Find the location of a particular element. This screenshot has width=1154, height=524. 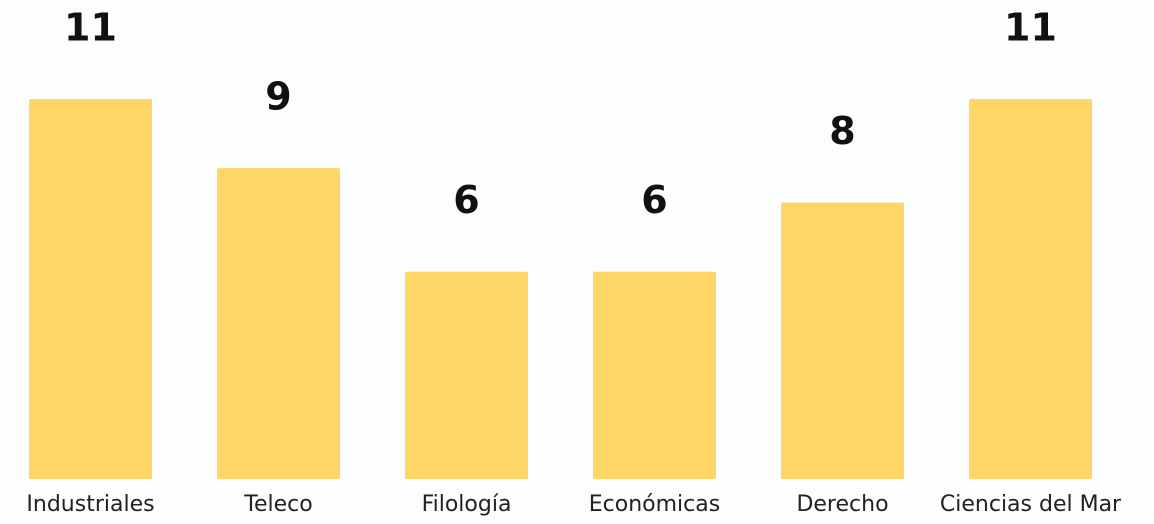

x-tick-label: Teleco is located at coordinates (277, 504).